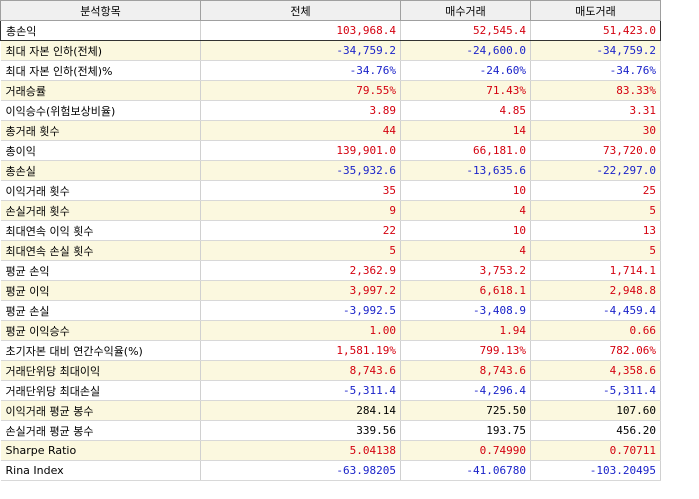 Image resolution: width=699 pixels, height=499 pixels. Describe the element at coordinates (330, 250) in the screenshot. I see `table-row: 최대연속 손실 횟수 5 4 5` at that location.